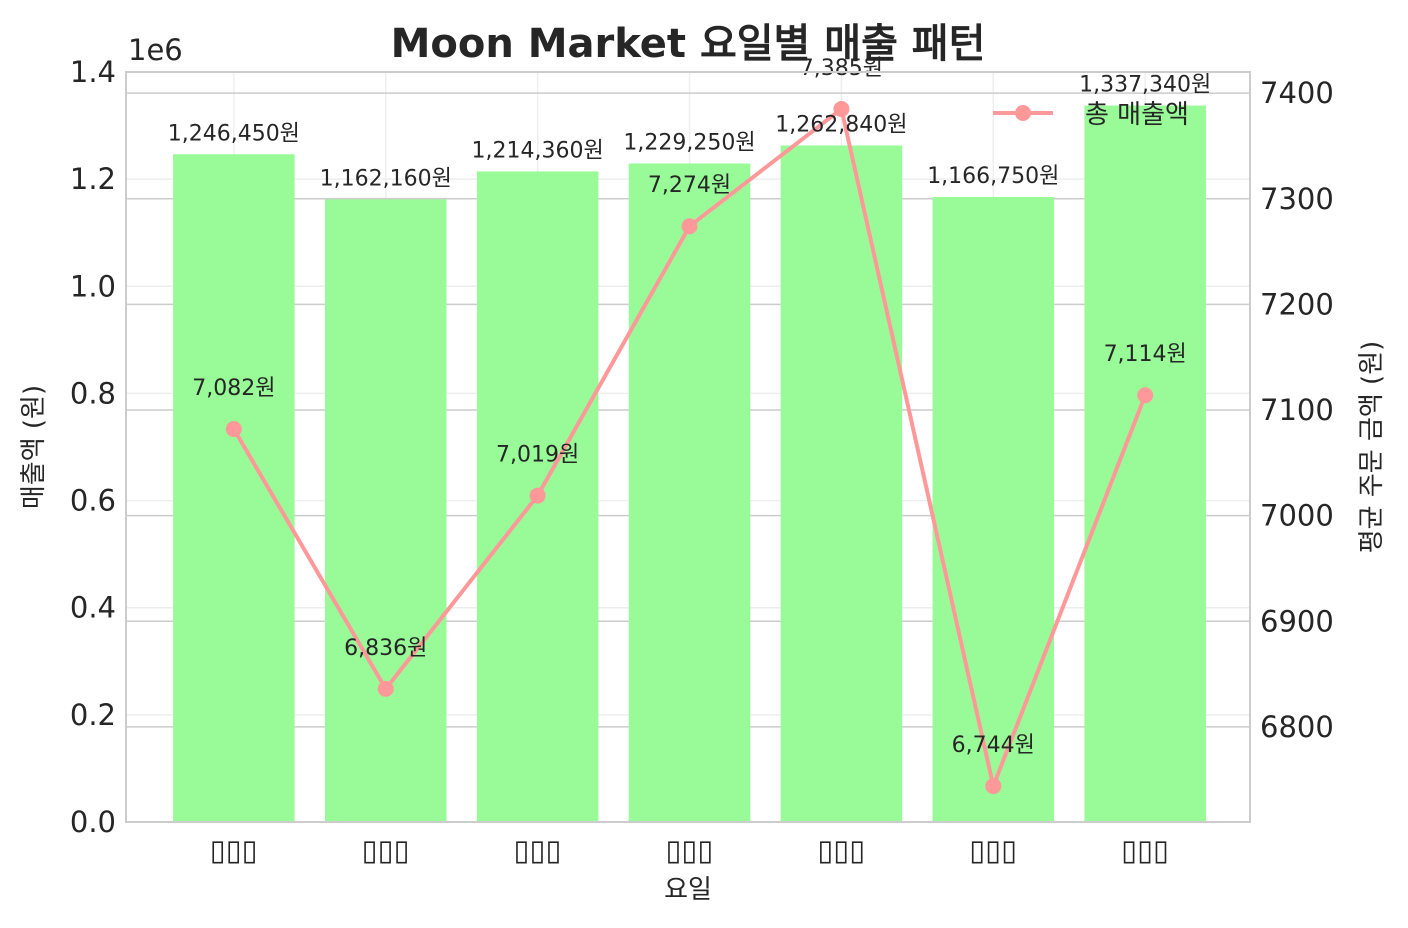 The height and width of the screenshot is (928, 1408). What do you see at coordinates (1023, 113) in the screenshot?
I see `legend-marker-swatch` at bounding box center [1023, 113].